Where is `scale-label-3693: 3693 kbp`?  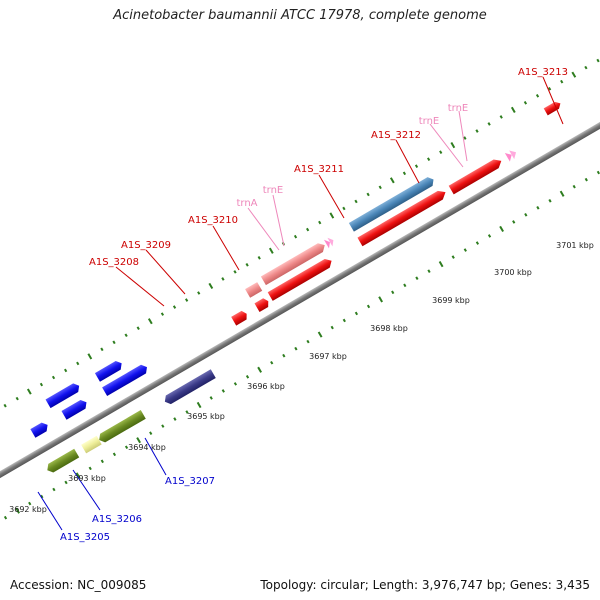 scale-label-3693: 3693 kbp is located at coordinates (87, 478).